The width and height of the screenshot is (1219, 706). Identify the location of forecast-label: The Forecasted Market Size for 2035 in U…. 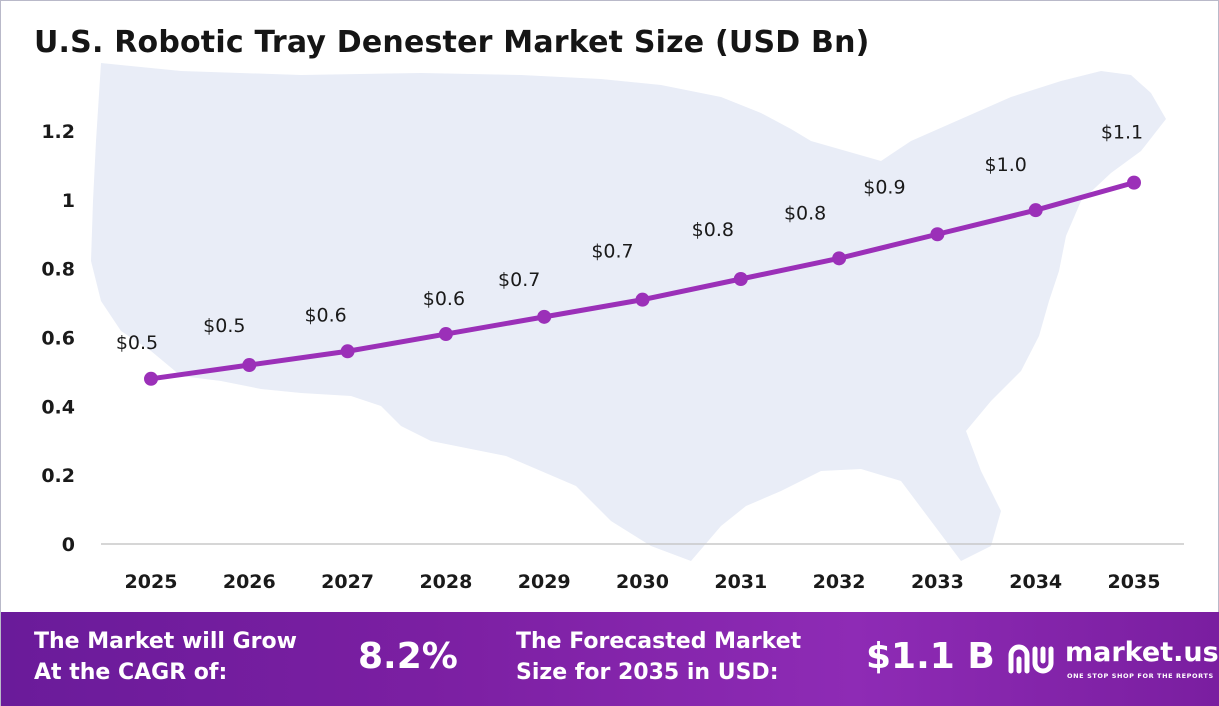
(658, 657).